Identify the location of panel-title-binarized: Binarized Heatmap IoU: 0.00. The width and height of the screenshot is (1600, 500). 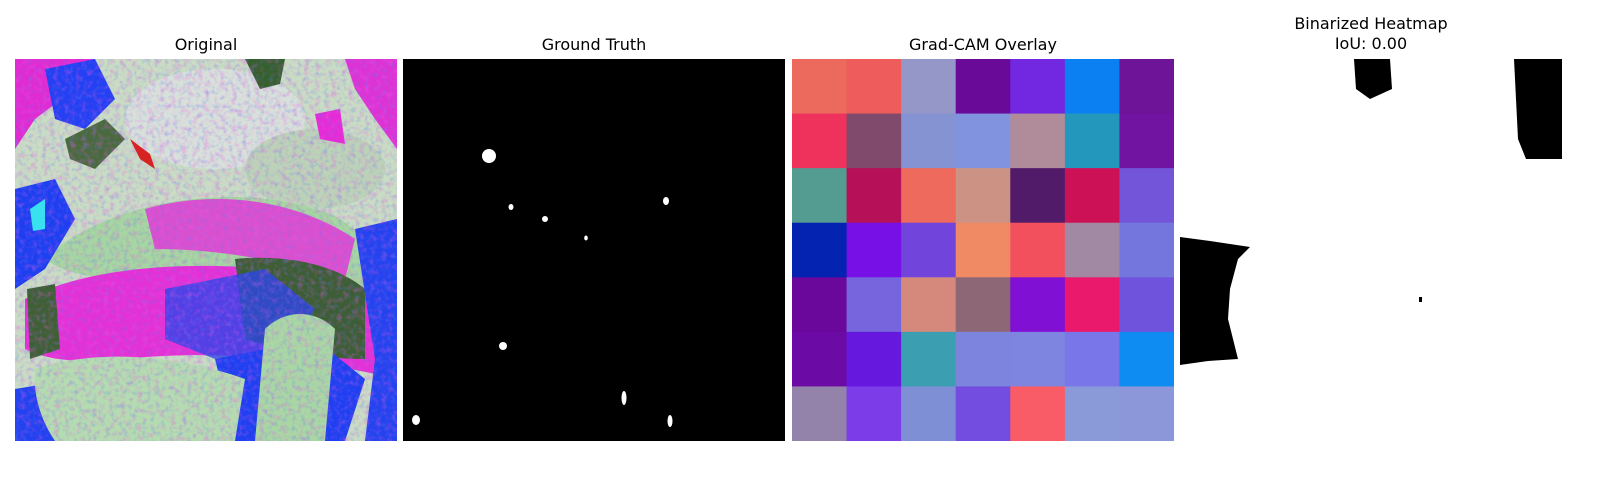
(1371, 34).